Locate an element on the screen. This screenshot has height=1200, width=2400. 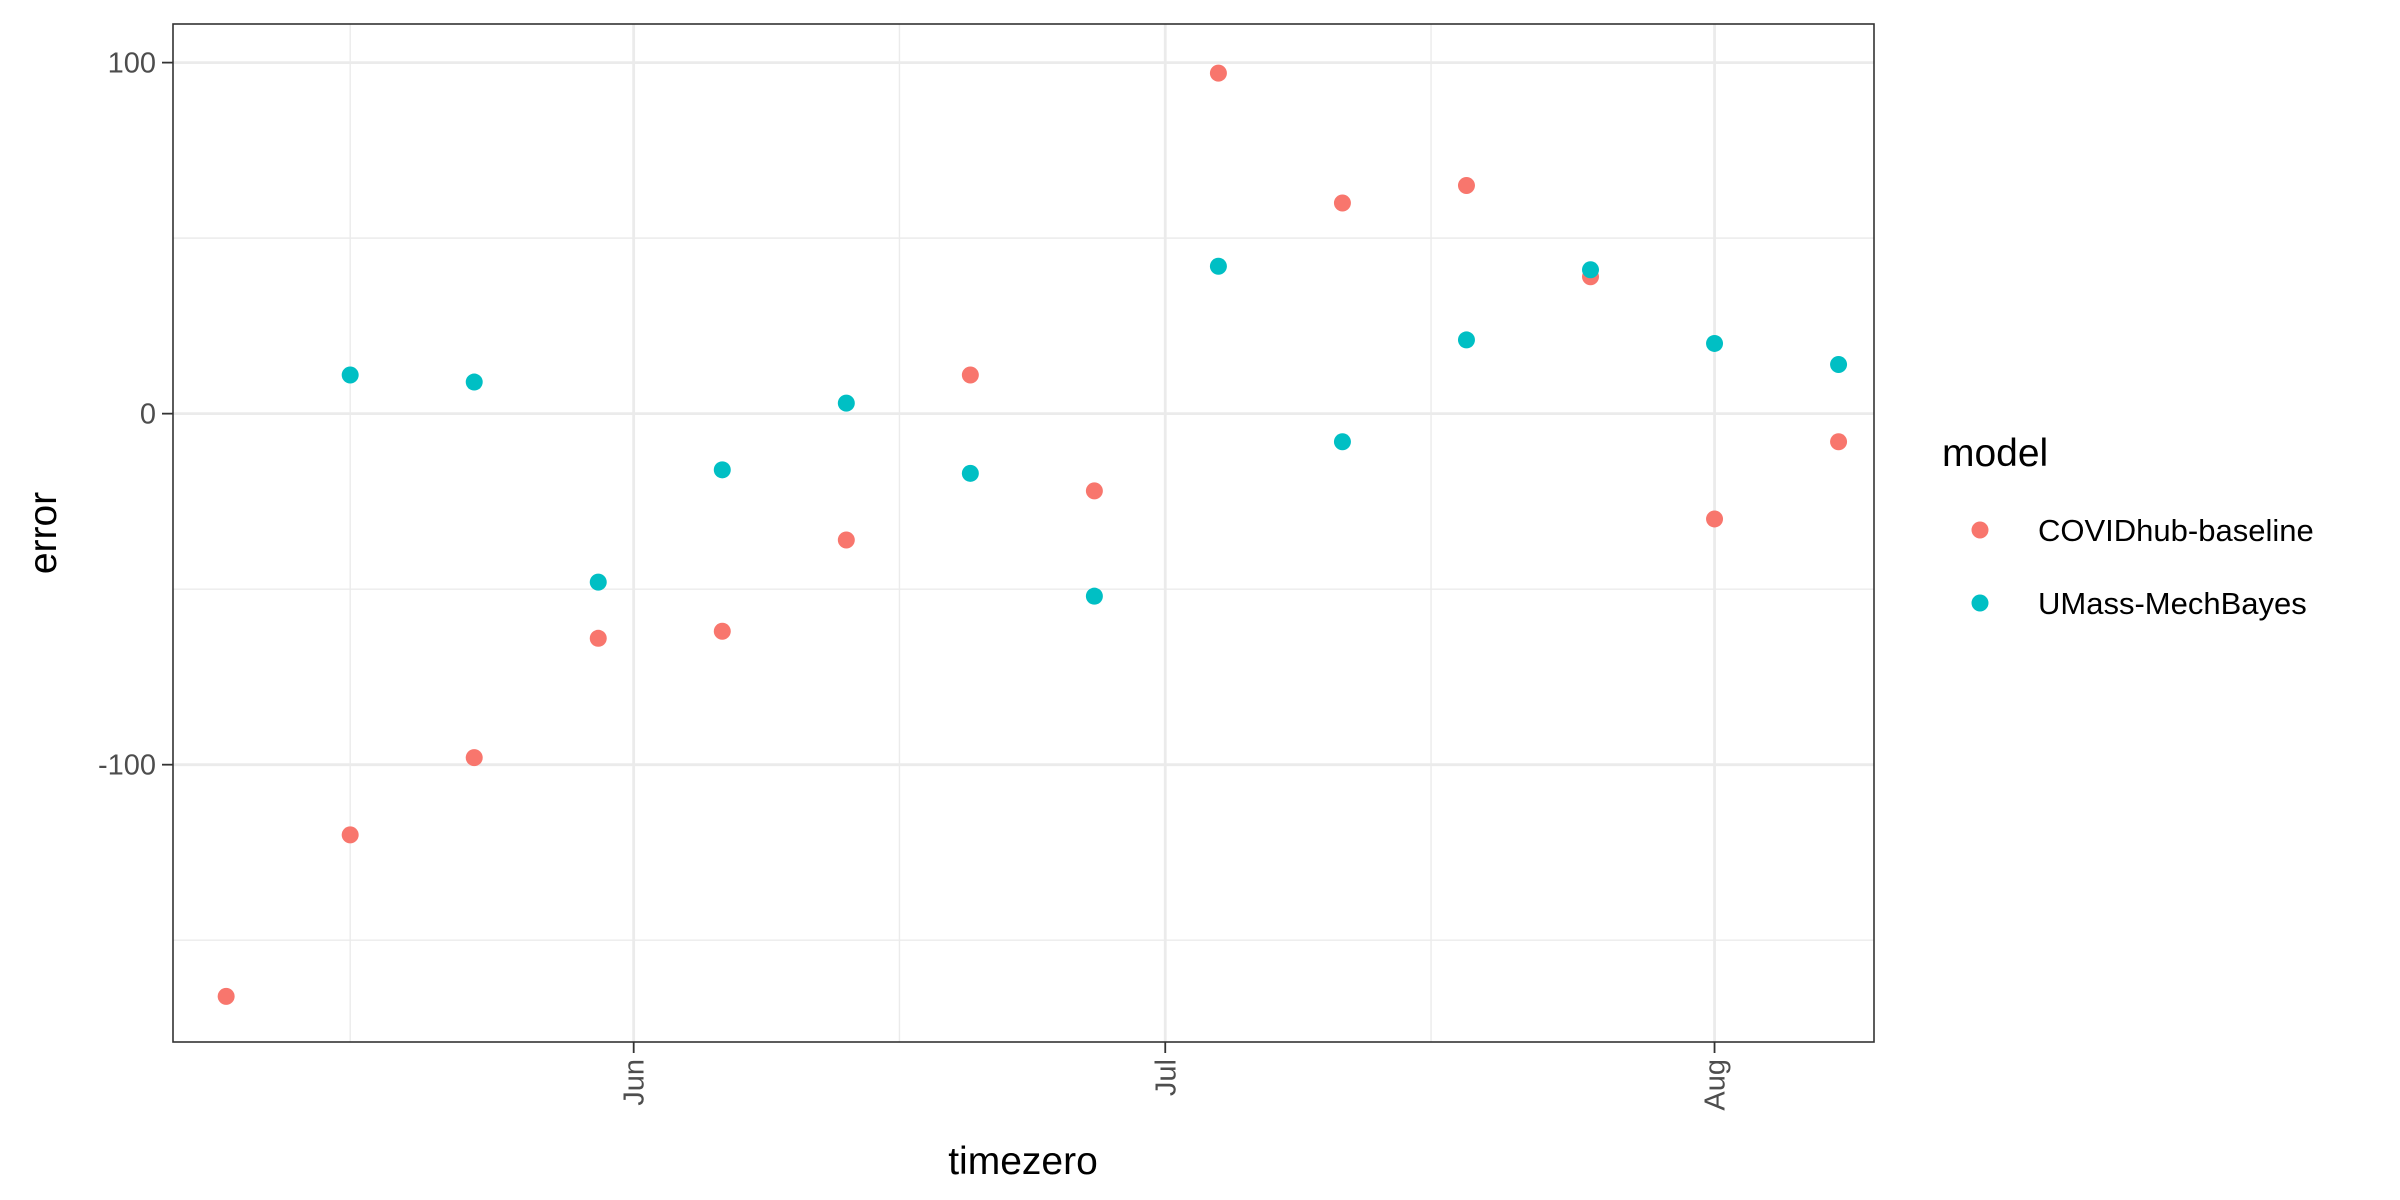
legend-items: COVIDhub-baseline UMass-MechBayes is located at coordinates (2142, 567).